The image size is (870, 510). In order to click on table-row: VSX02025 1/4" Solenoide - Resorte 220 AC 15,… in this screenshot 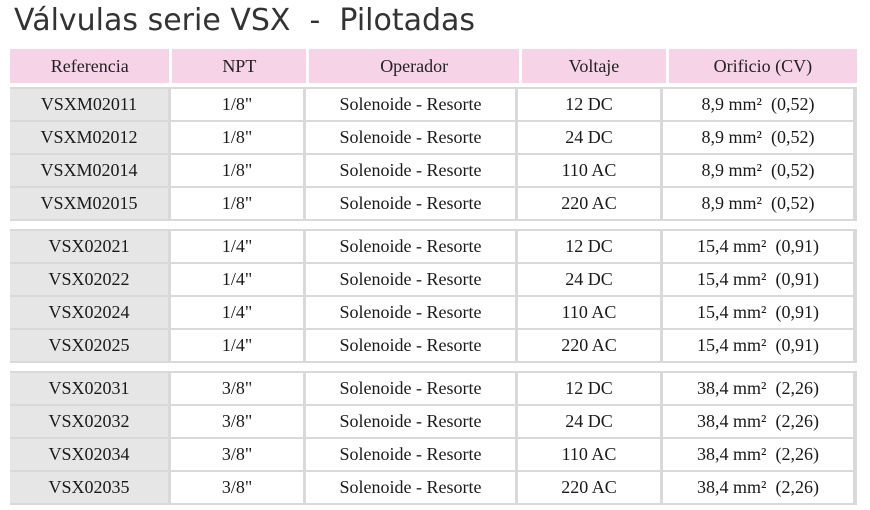, I will do `click(433, 345)`.